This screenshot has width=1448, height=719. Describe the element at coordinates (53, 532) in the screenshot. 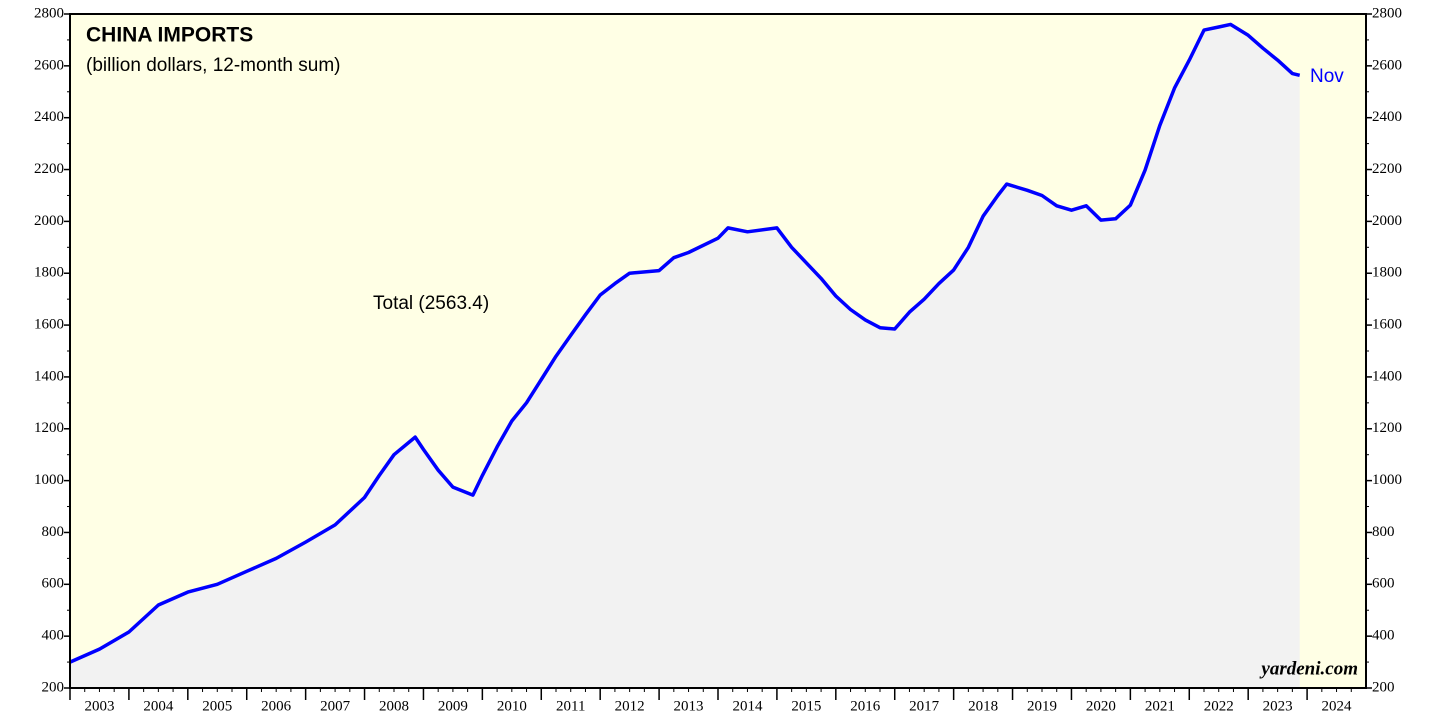

I see `y-tick-label: 800` at that location.